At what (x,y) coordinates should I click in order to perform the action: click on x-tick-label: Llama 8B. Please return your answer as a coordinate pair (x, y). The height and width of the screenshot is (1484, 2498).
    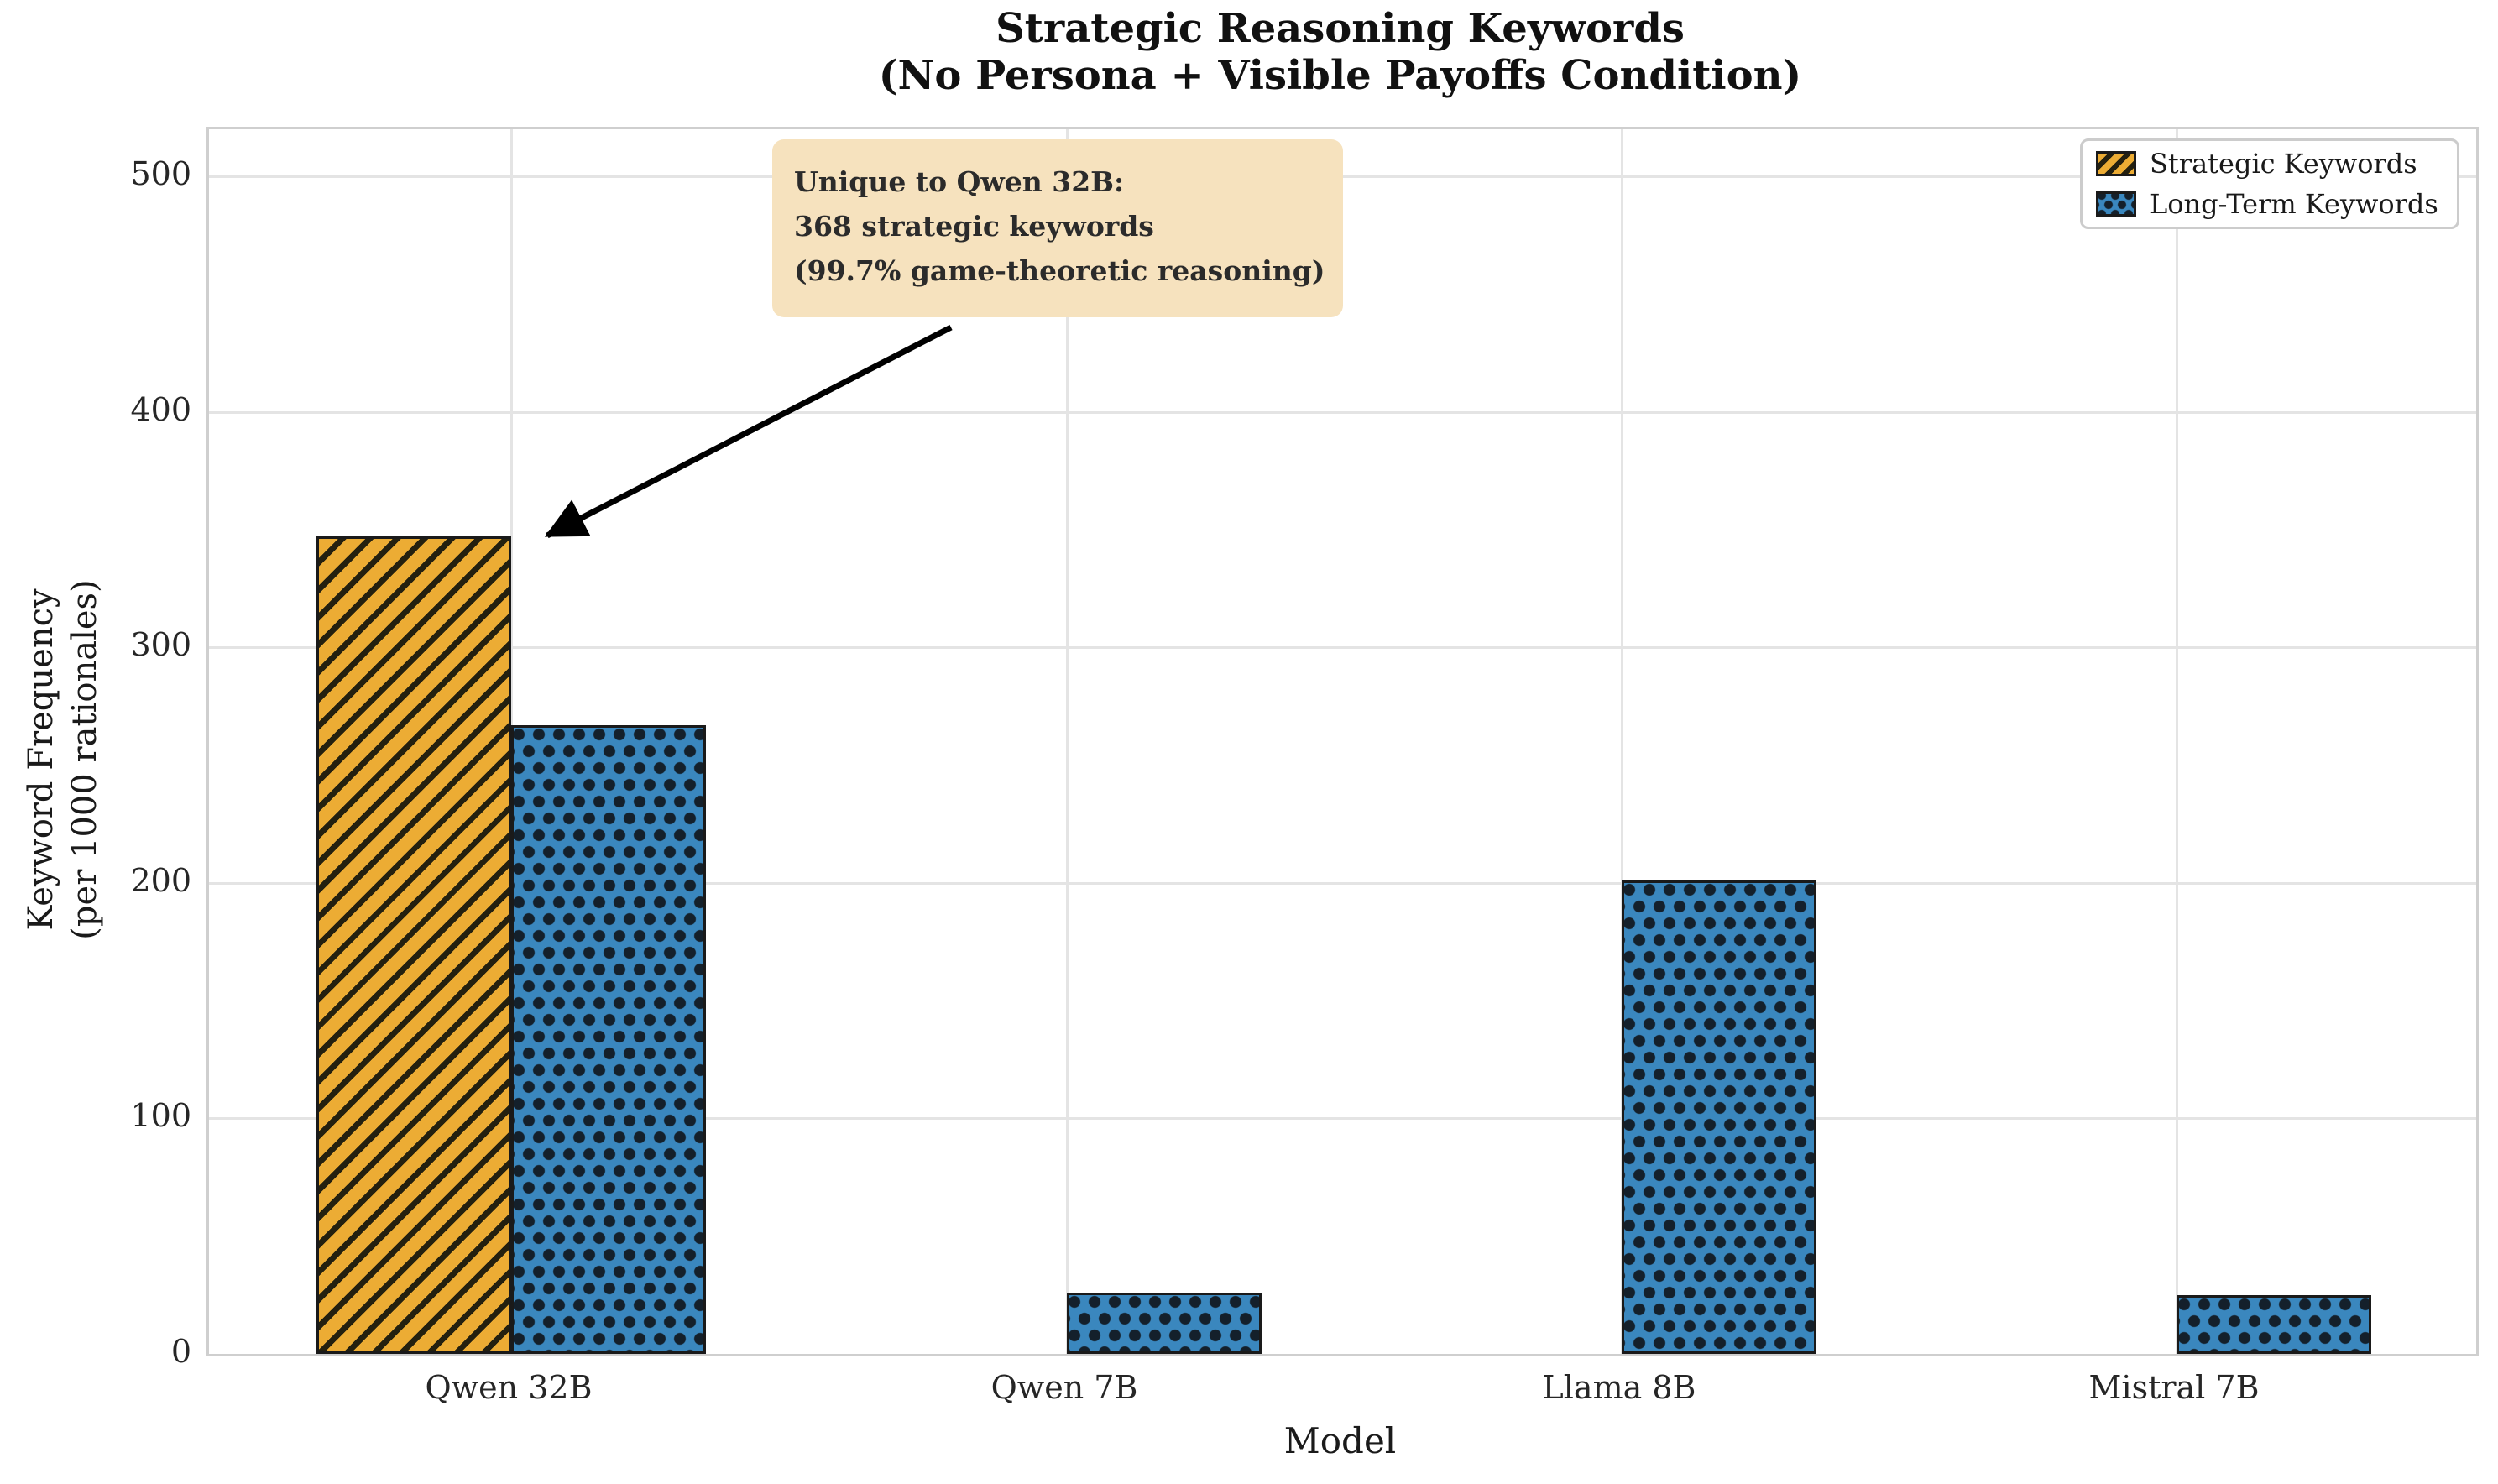
    Looking at the image, I should click on (1619, 1387).